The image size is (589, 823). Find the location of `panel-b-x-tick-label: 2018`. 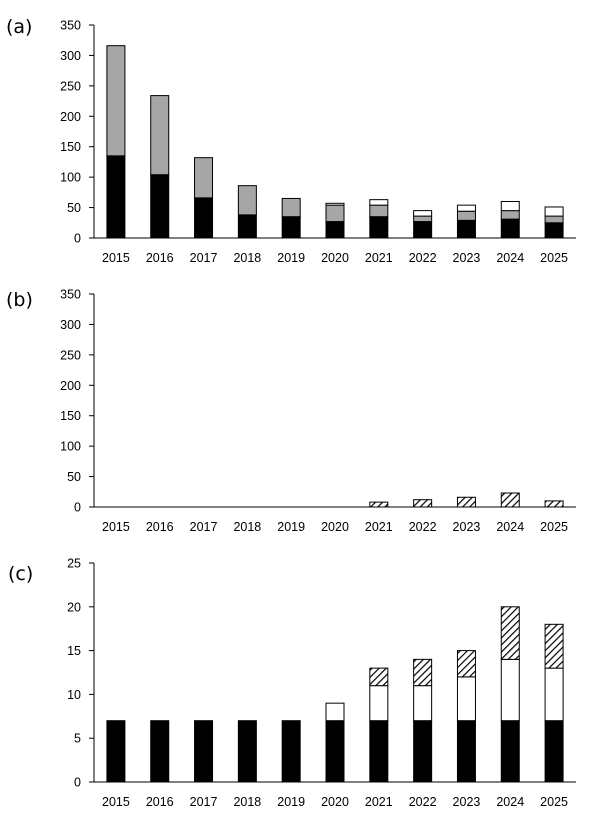

panel-b-x-tick-label: 2018 is located at coordinates (247, 527).